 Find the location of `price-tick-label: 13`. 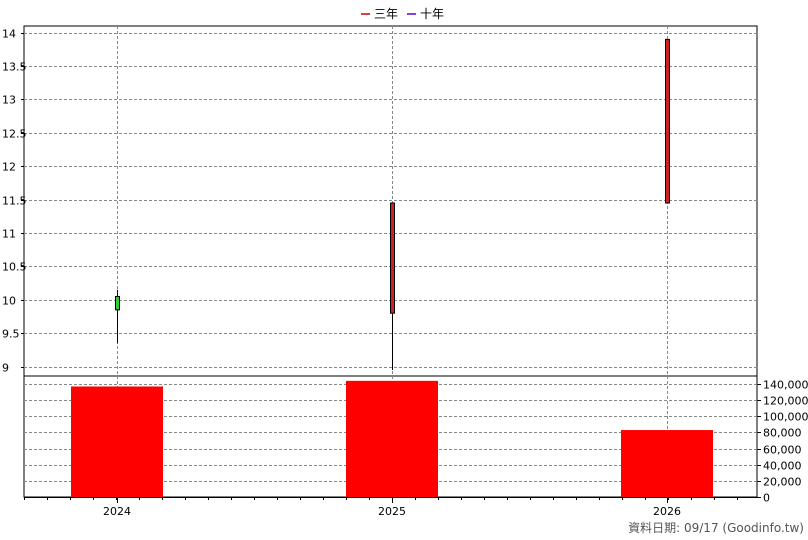

price-tick-label: 13 is located at coordinates (9, 100).